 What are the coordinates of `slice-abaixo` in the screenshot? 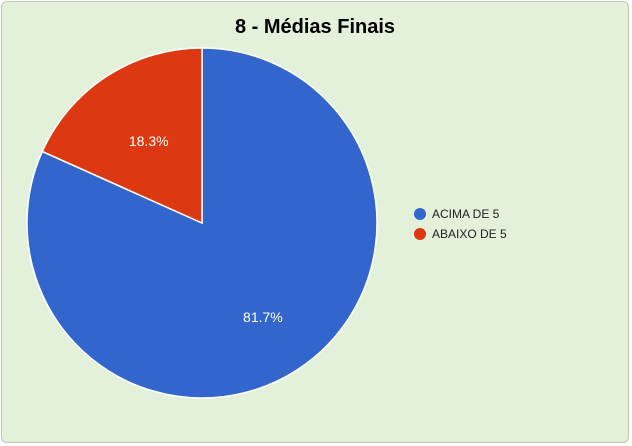 It's located at (122, 136).